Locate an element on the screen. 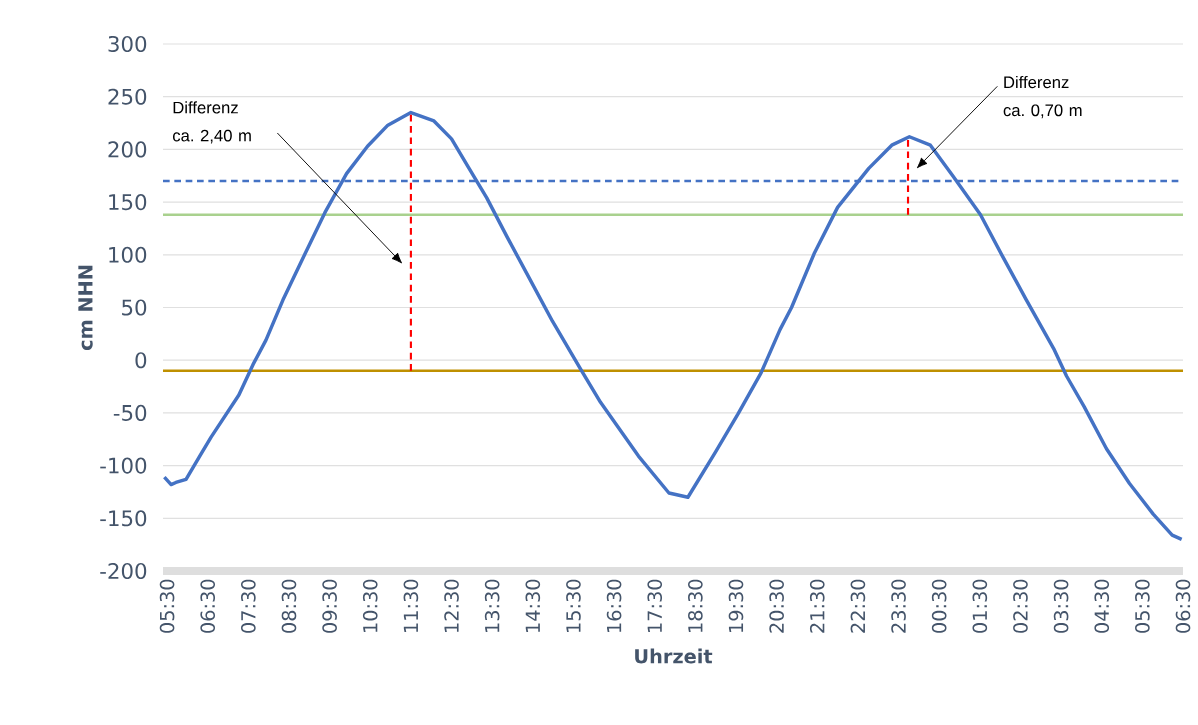 This screenshot has height=725, width=1198. x-tick-label: 01:30 is located at coordinates (980, 606).